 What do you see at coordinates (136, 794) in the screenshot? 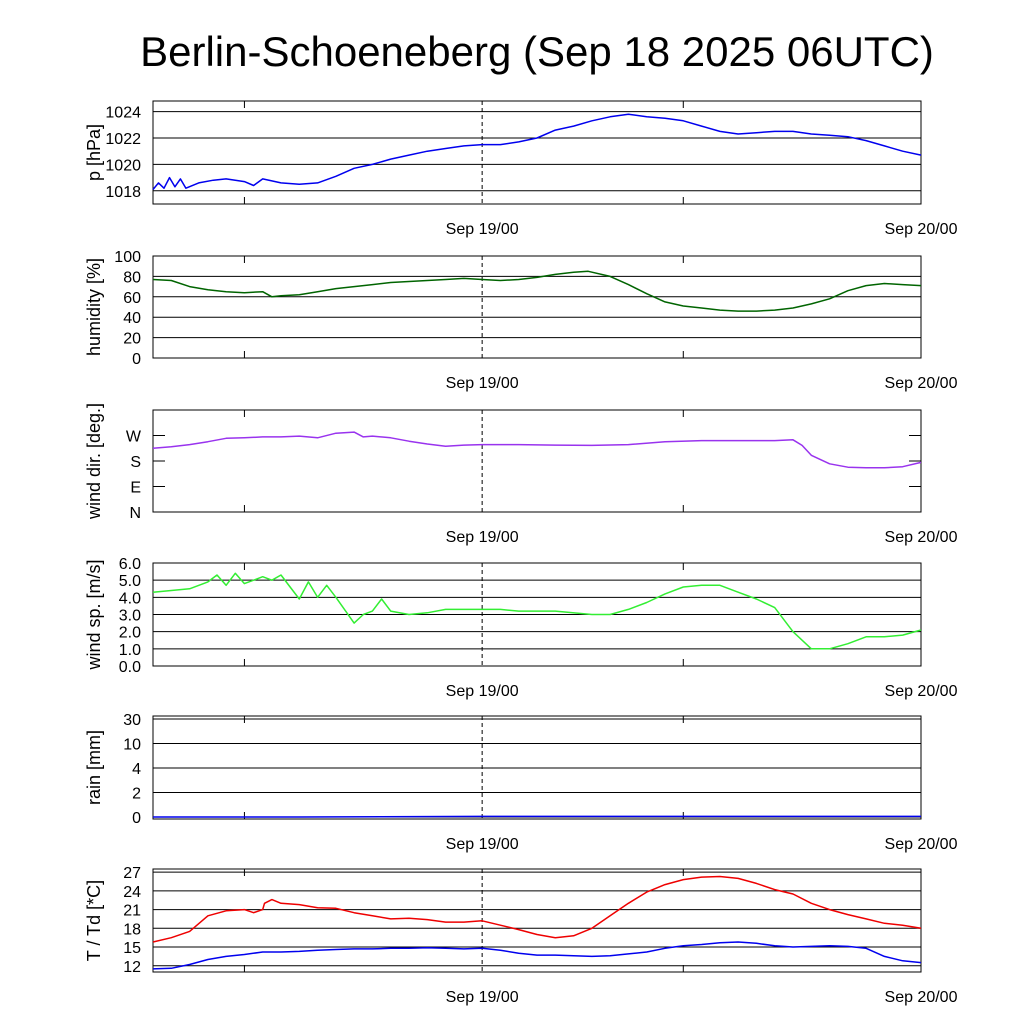
I see `rain-ytick-label: 2` at bounding box center [136, 794].